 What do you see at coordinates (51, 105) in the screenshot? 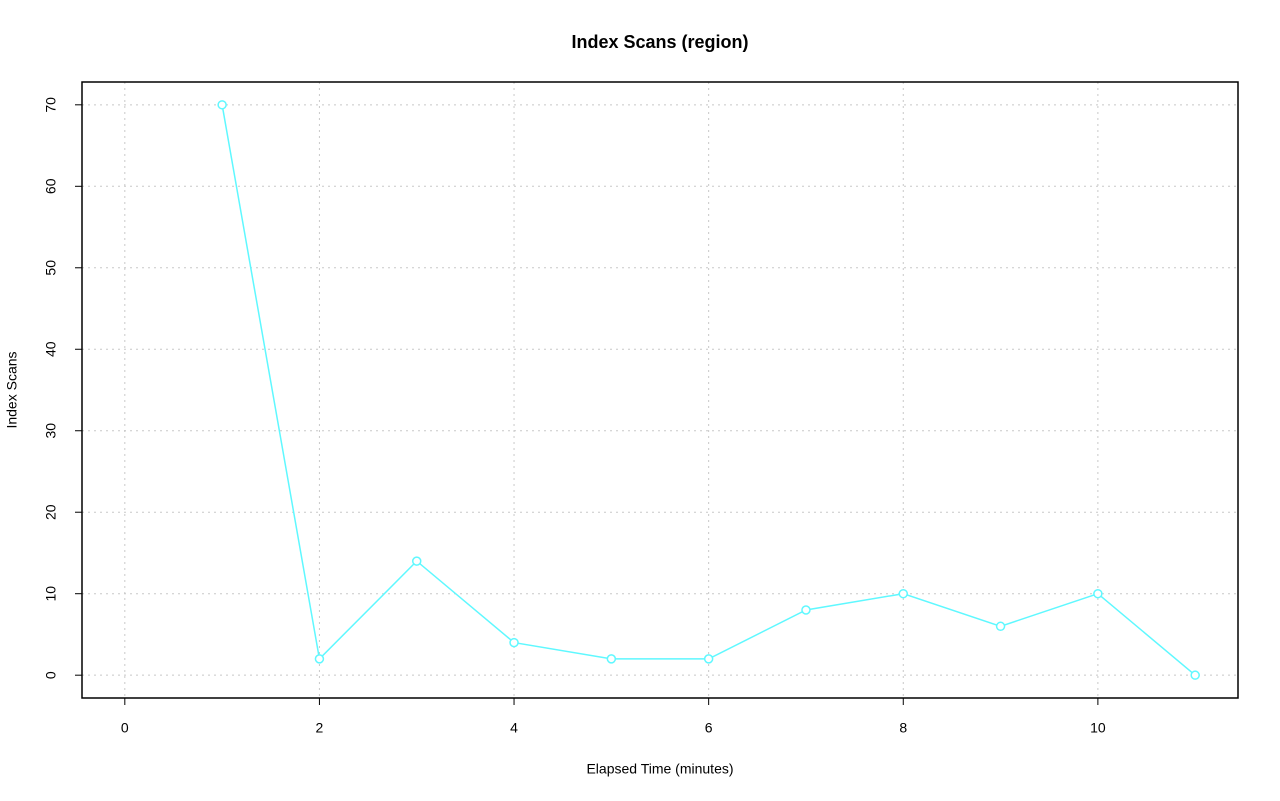
I see `y-tick-label: 70` at bounding box center [51, 105].